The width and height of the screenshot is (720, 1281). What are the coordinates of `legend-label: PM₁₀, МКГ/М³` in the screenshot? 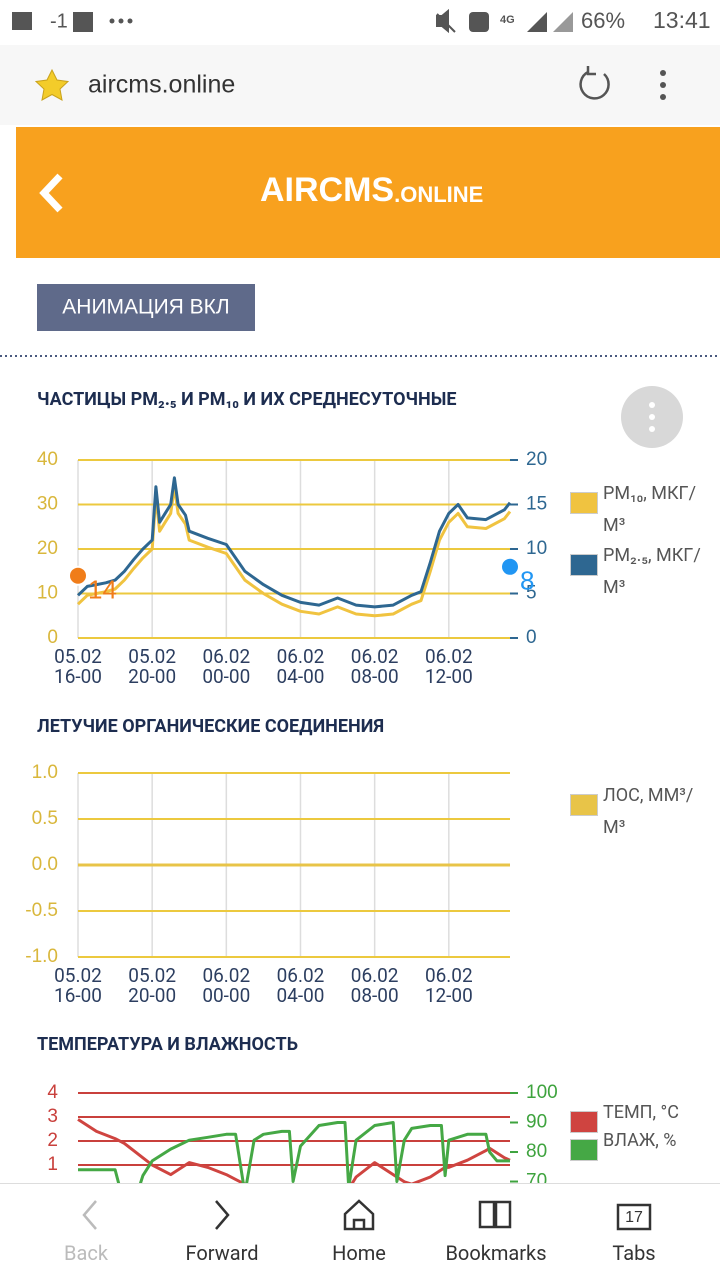 It's located at (649, 509).